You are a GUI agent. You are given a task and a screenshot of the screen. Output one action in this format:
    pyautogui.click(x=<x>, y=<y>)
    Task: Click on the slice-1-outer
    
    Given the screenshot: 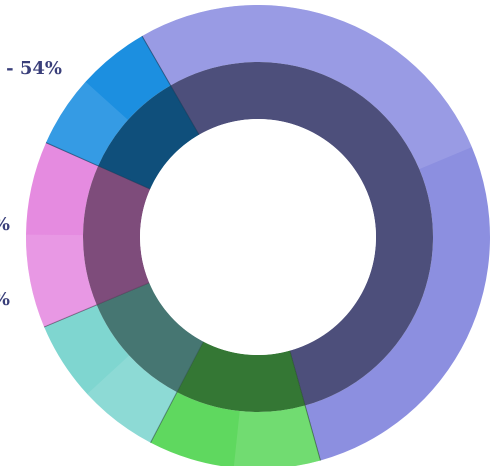 What is the action you would take?
    pyautogui.click(x=235, y=429)
    